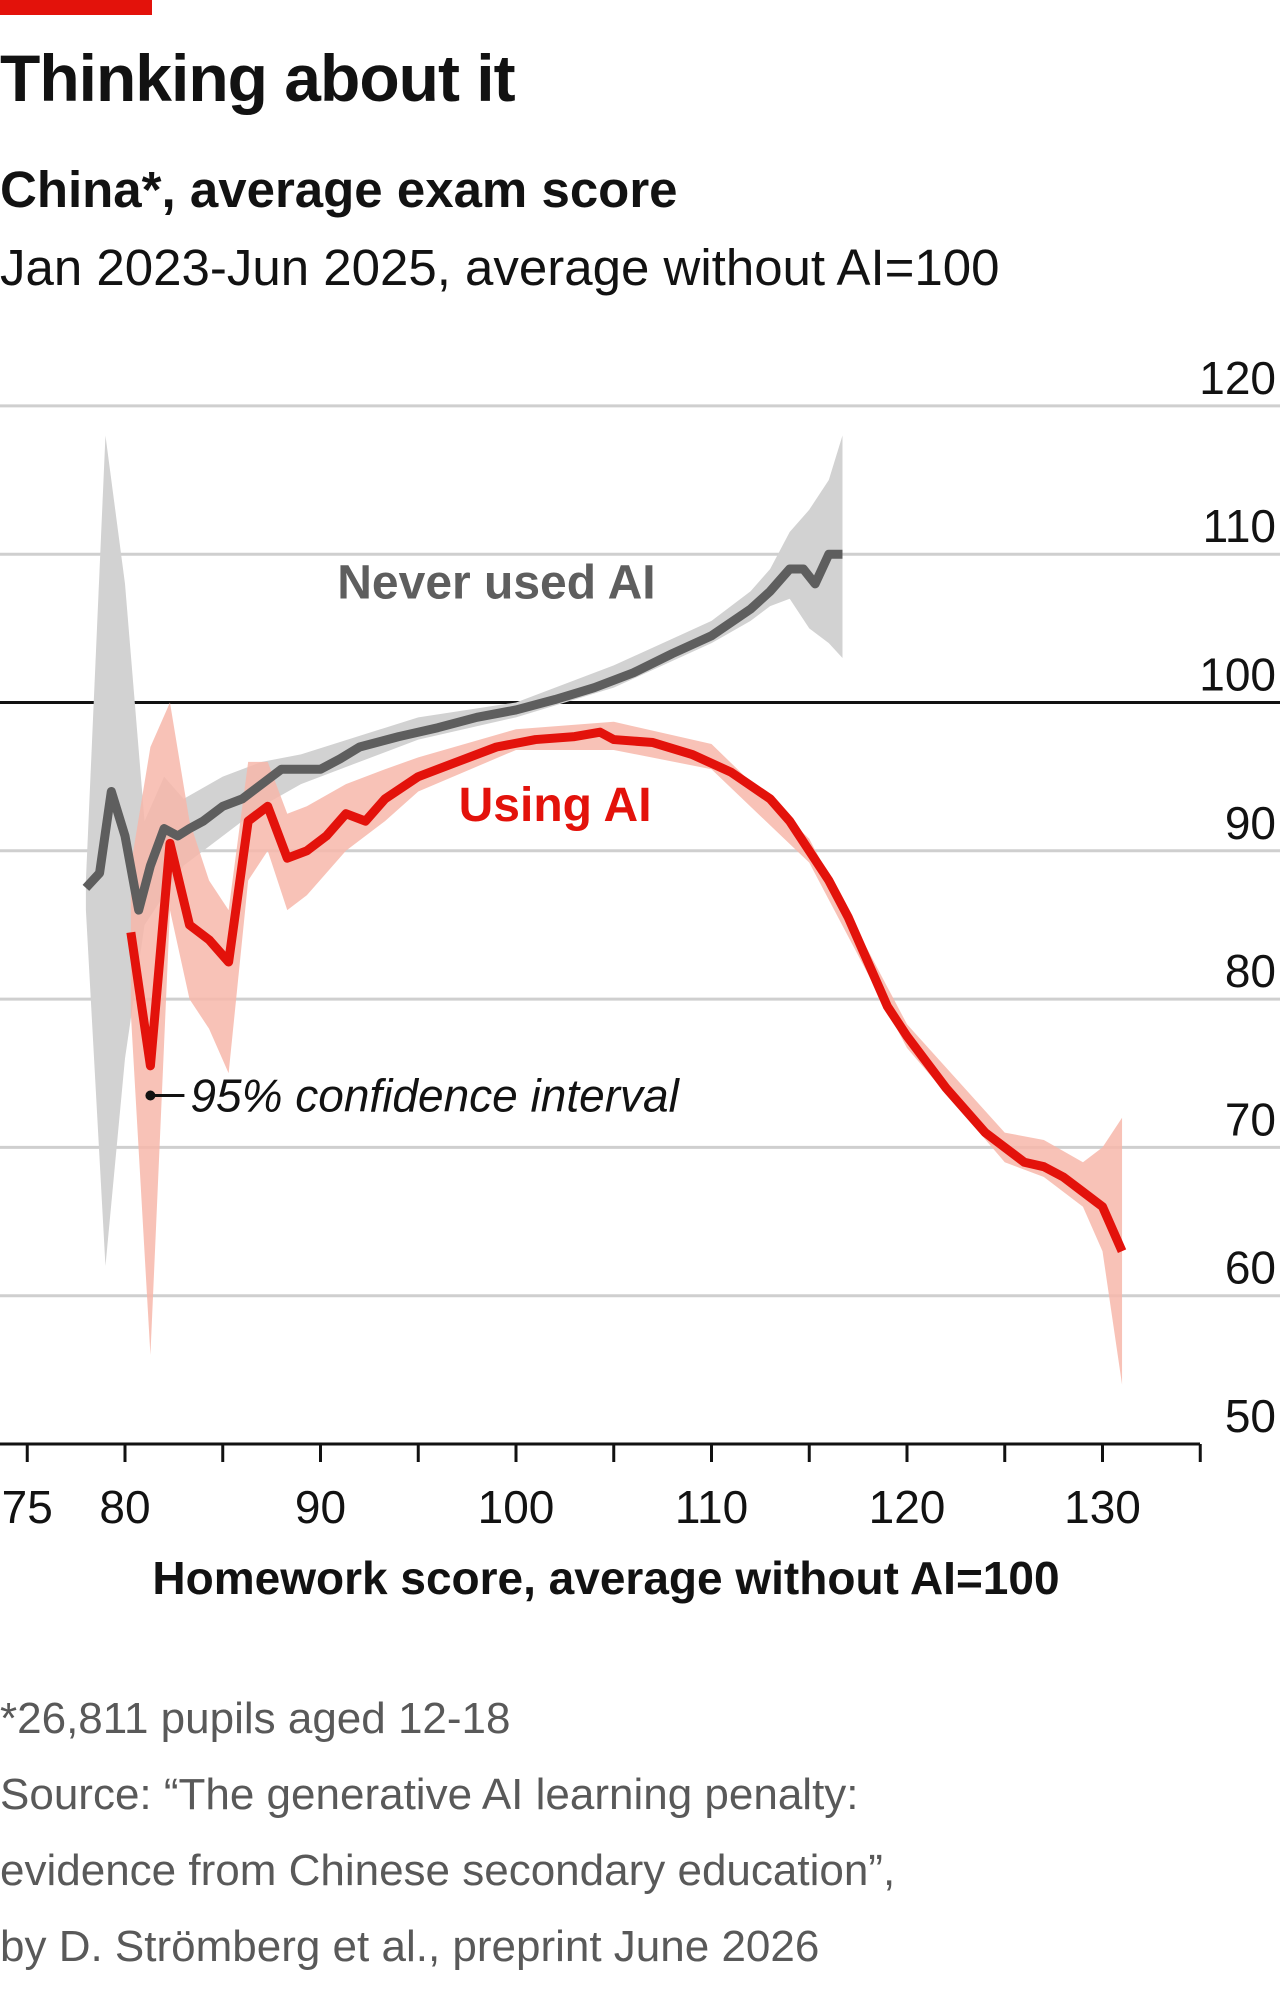 This screenshot has width=1280, height=1998. I want to click on y-tick-label: 70, so click(1250, 1119).